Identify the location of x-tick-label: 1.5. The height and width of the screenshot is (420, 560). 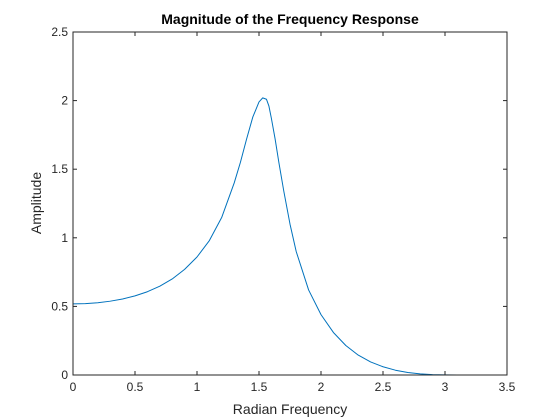
(259, 387).